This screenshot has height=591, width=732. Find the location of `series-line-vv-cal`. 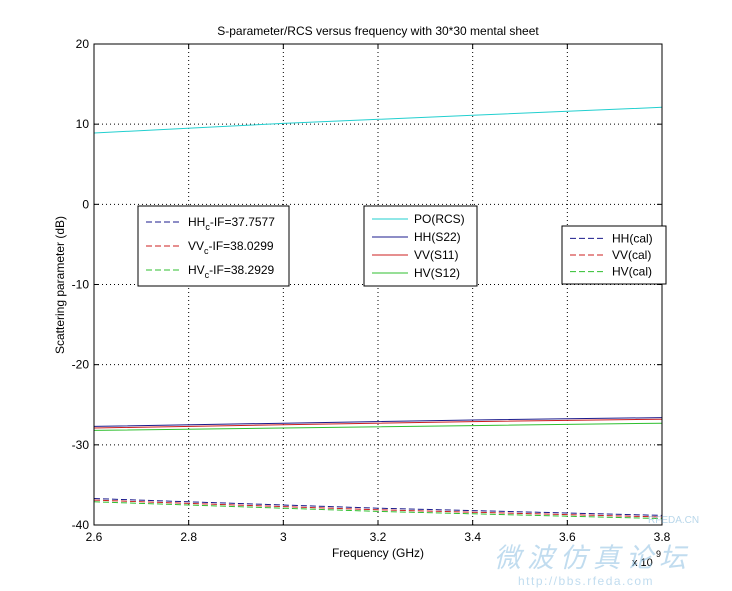

series-line-vv-cal is located at coordinates (378, 508).